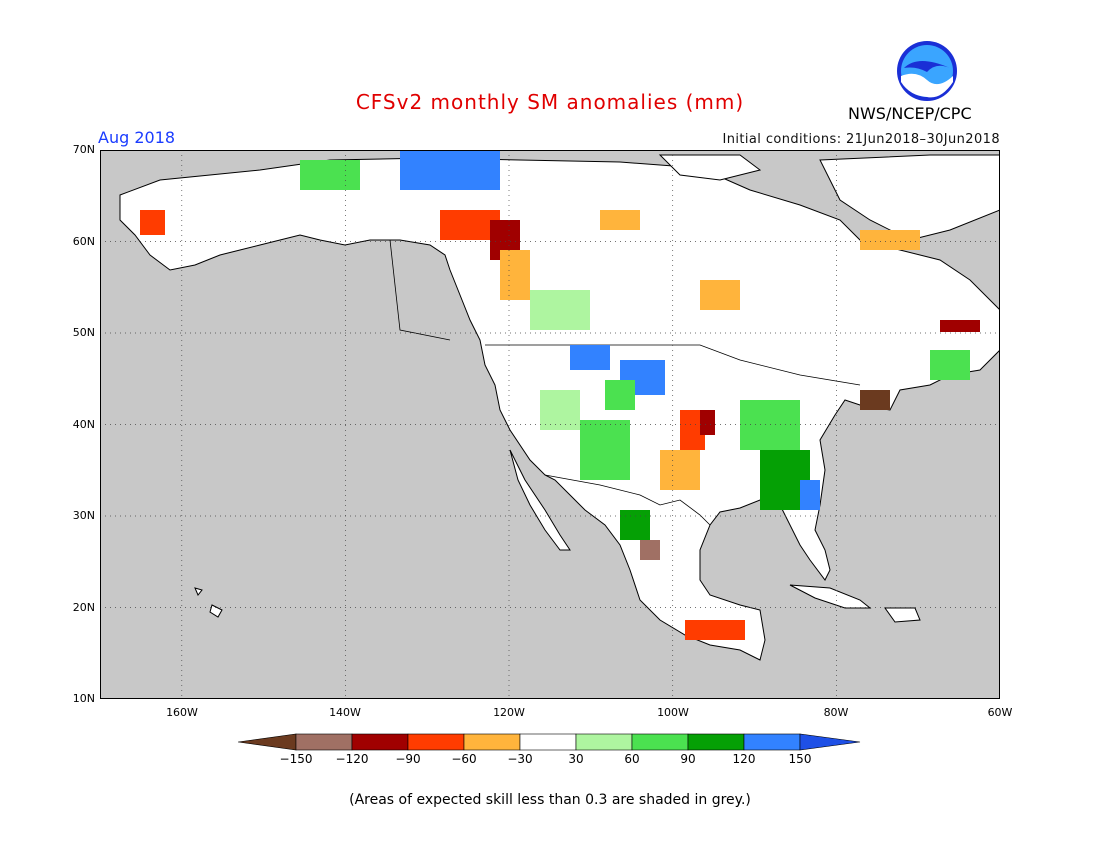 Image resolution: width=1100 pixels, height=850 pixels. Describe the element at coordinates (324, 742) in the screenshot. I see `colorbar-segment-neg150-neg120` at that location.